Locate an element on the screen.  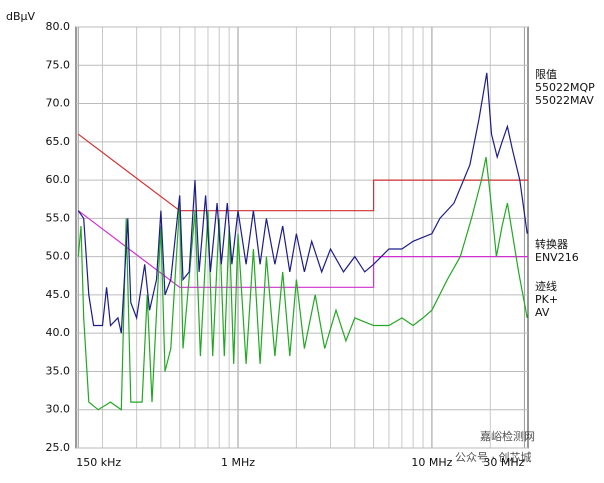
y-tick-label: 70.0 is located at coordinates (58, 103).